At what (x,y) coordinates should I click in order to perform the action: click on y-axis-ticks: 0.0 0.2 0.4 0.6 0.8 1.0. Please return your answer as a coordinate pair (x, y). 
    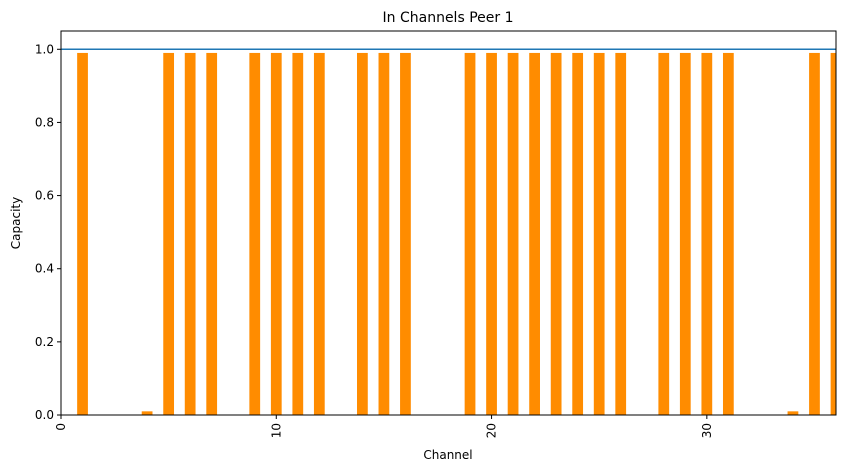
    Looking at the image, I should click on (48, 232).